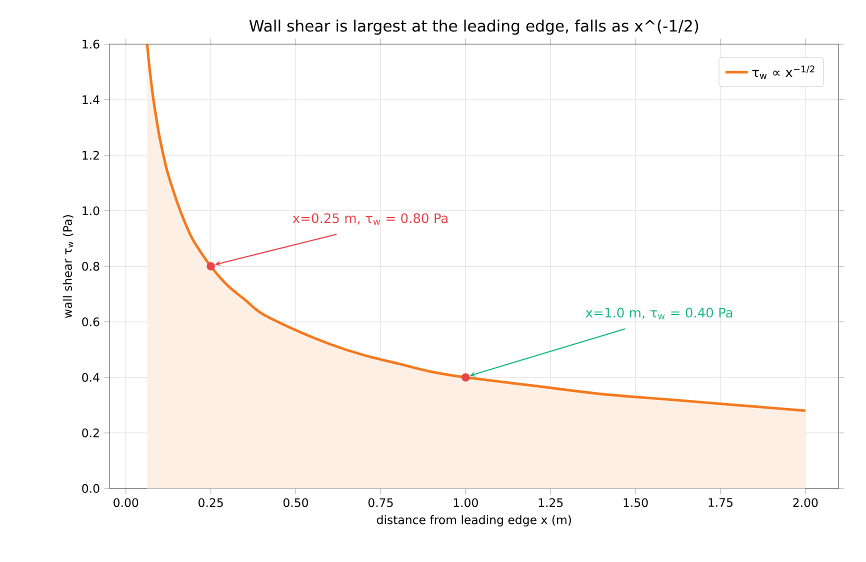 The width and height of the screenshot is (866, 562). I want to click on x-tick-label: 1.25, so click(550, 503).